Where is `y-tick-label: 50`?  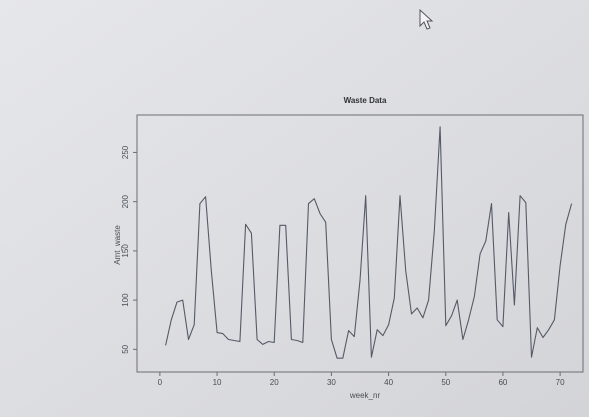 y-tick-label: 50 is located at coordinates (125, 348).